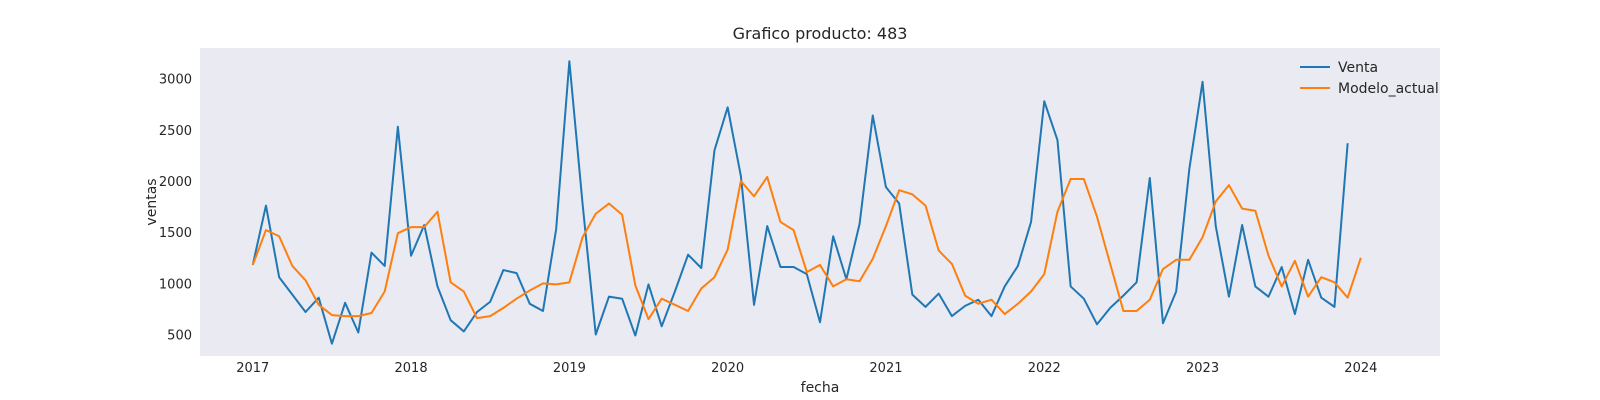  Describe the element at coordinates (1360, 368) in the screenshot. I see `x-tick-label: 2024` at that location.